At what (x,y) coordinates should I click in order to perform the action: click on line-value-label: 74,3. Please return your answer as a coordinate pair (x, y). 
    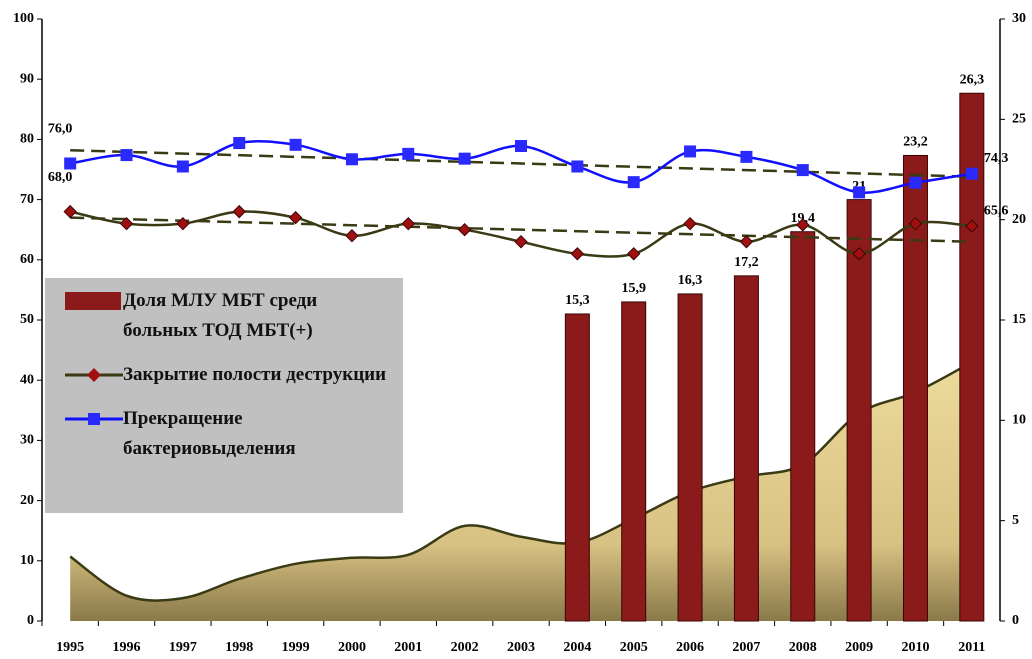
    Looking at the image, I should click on (996, 158).